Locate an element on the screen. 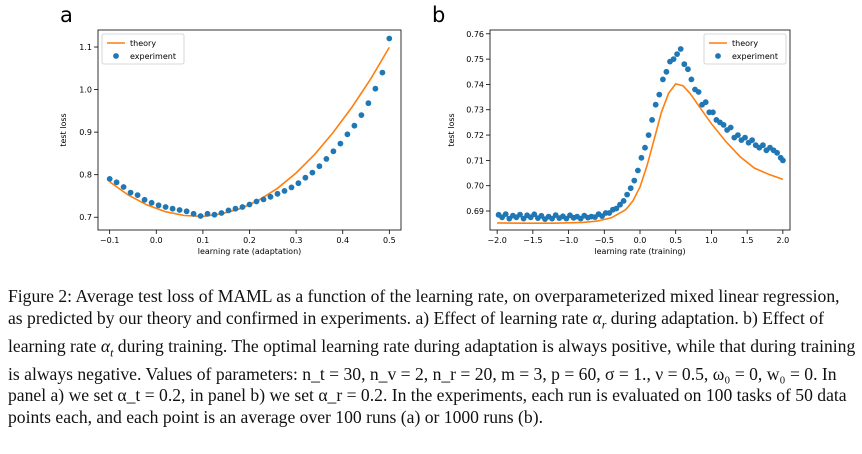 This screenshot has width=862, height=454. x-tick-label: −1.0 is located at coordinates (568, 240).